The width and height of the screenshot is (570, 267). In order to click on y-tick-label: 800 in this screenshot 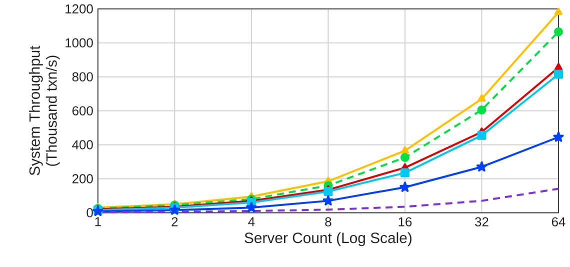, I will do `click(82, 77)`.